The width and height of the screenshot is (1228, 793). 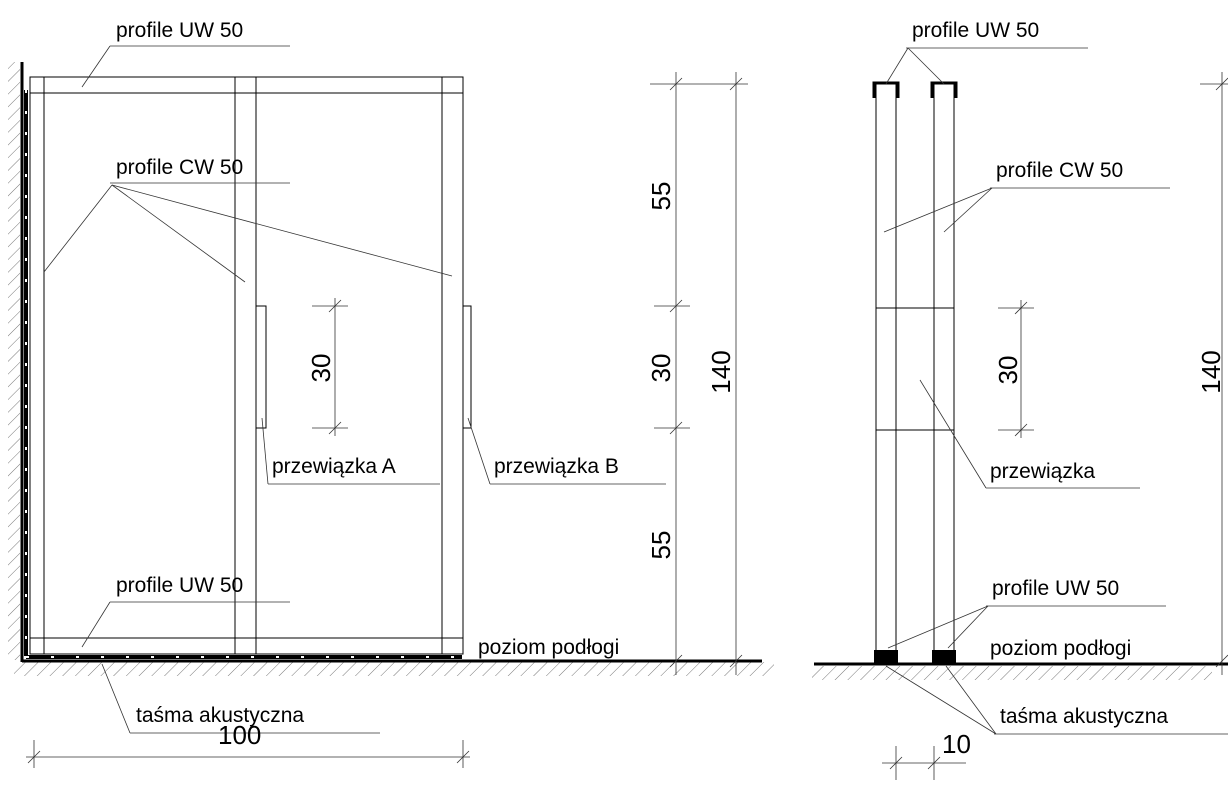 What do you see at coordinates (1008, 370) in the screenshot?
I see `dim-brace-side: 30` at bounding box center [1008, 370].